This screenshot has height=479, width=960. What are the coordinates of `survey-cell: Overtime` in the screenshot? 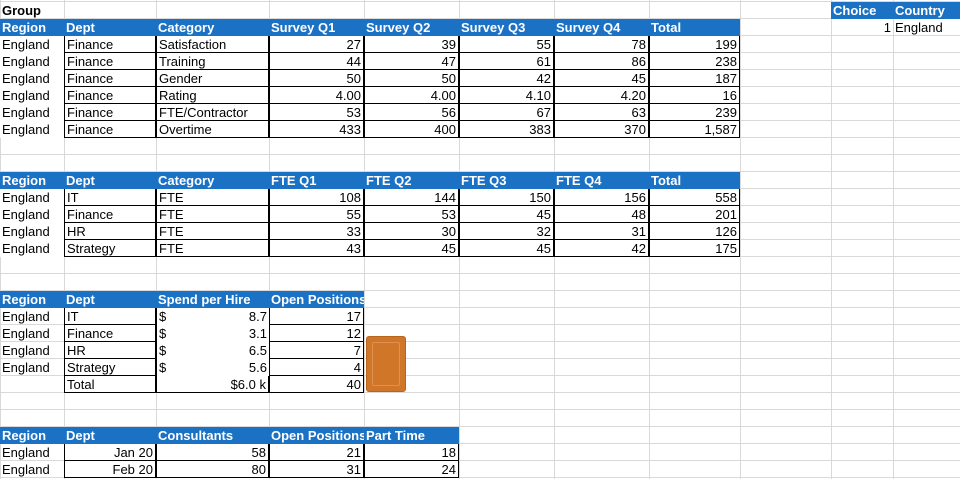 It's located at (212, 129).